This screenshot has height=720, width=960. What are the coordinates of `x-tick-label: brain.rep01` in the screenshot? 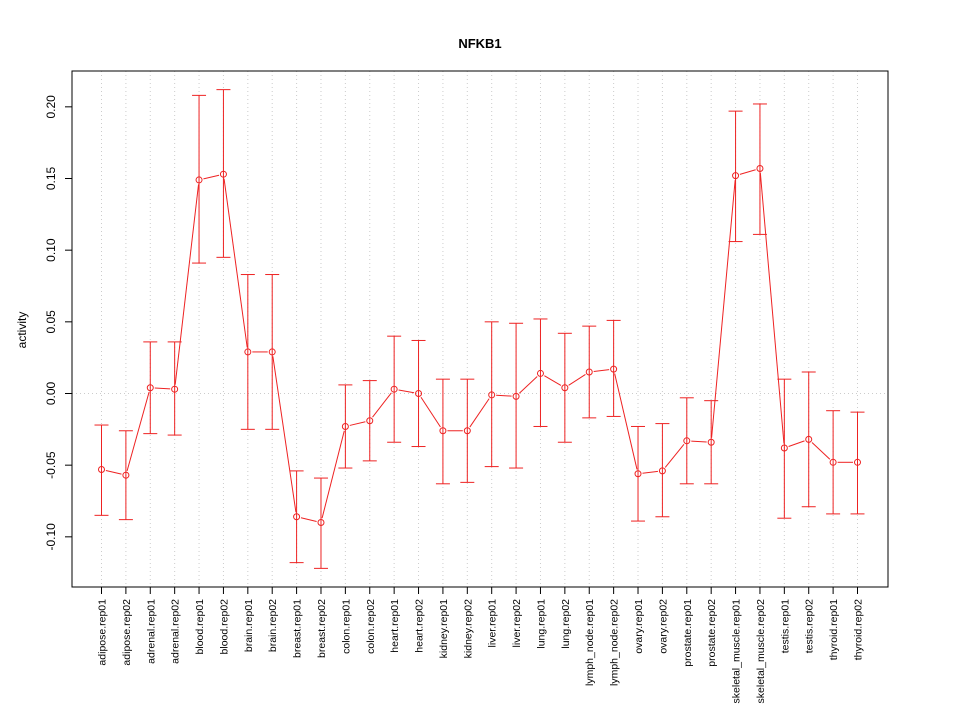 It's located at (249, 625).